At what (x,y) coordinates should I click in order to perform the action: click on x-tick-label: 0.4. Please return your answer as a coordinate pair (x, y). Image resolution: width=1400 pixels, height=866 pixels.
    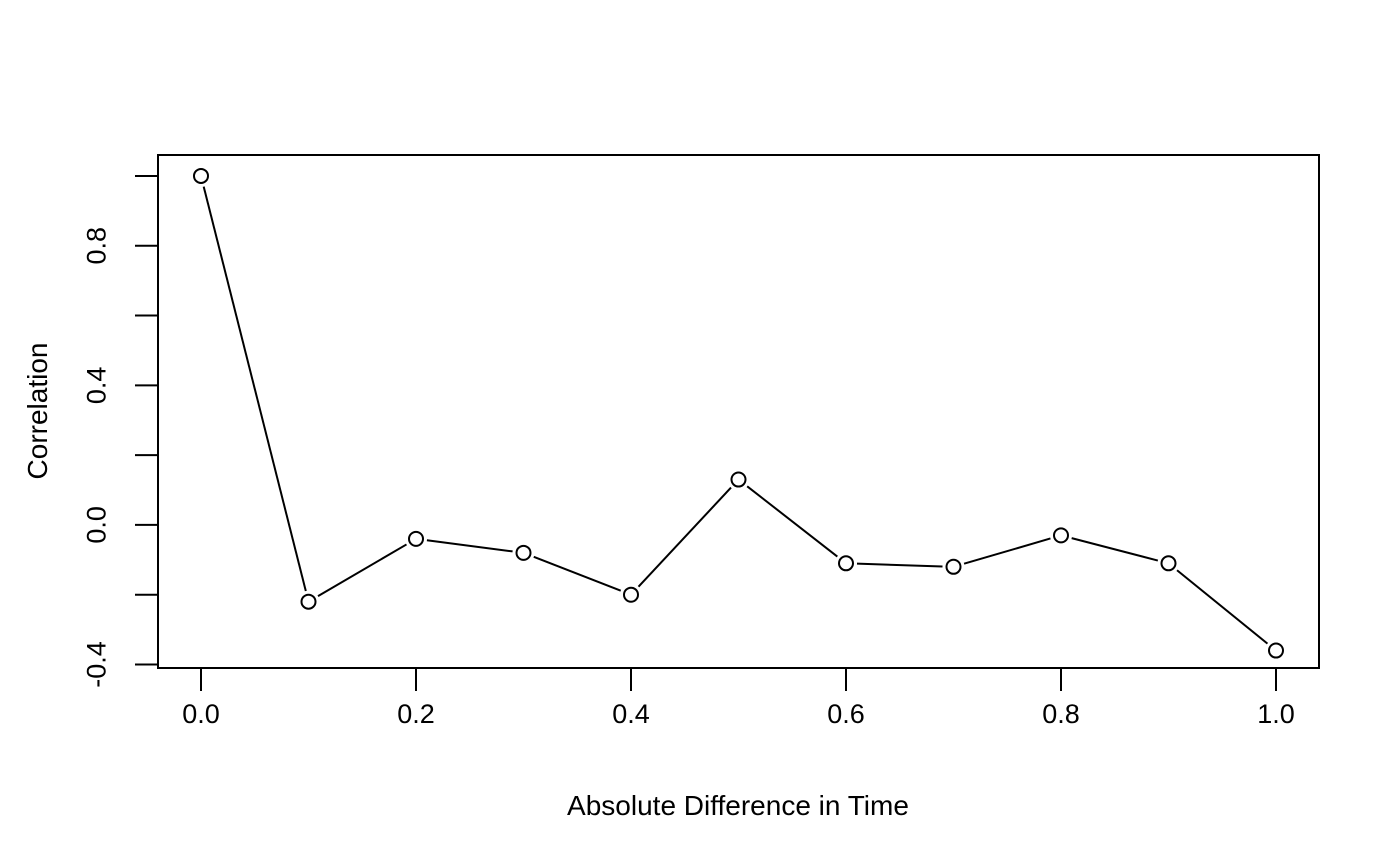
    Looking at the image, I should click on (631, 714).